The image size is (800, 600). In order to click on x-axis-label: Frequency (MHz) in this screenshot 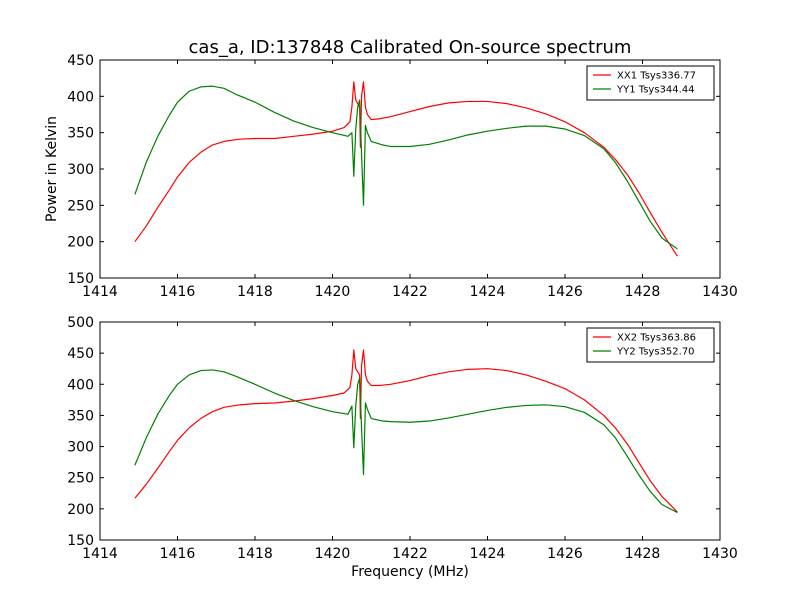, I will do `click(410, 572)`.